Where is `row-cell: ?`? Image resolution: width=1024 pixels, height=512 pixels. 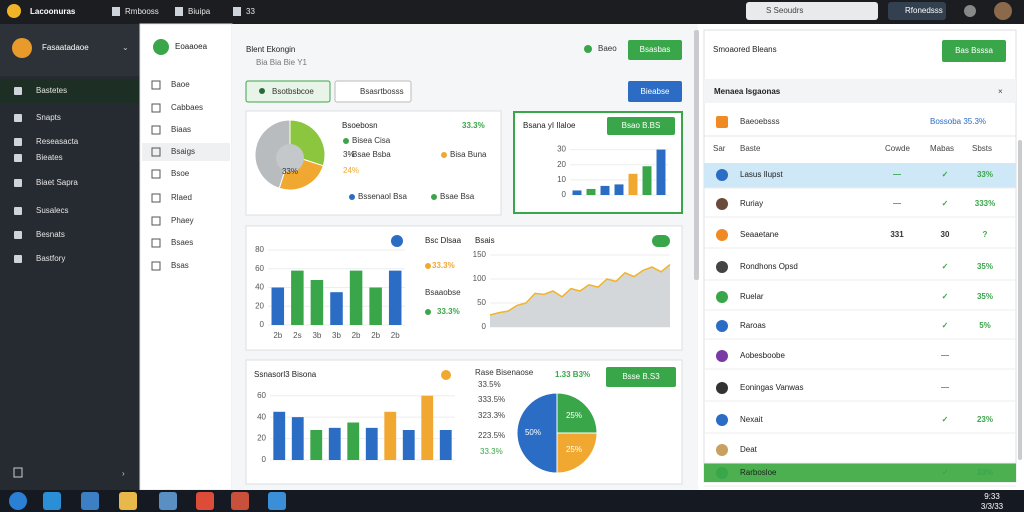
row-cell: ? is located at coordinates (985, 234).